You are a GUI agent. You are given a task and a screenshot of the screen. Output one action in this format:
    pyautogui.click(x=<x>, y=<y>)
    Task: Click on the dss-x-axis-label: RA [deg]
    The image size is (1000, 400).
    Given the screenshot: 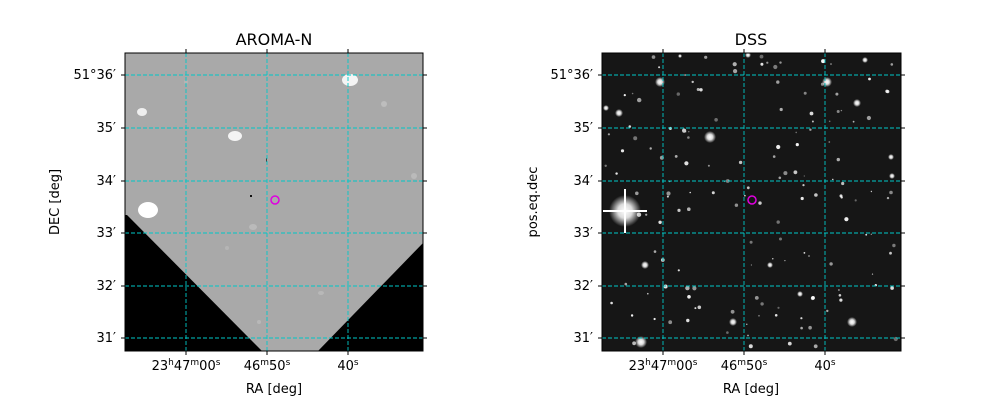 What is the action you would take?
    pyautogui.click(x=751, y=389)
    